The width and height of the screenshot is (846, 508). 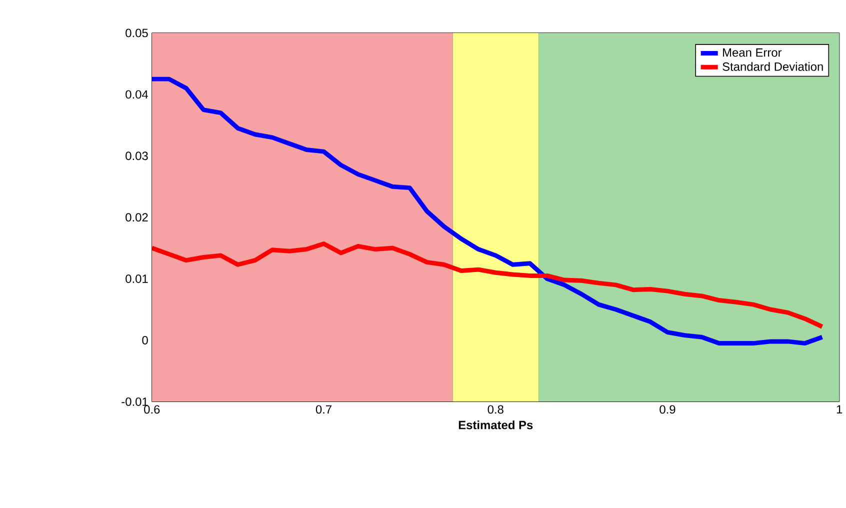 What do you see at coordinates (752, 52) in the screenshot?
I see `legend-label: Mean Error` at bounding box center [752, 52].